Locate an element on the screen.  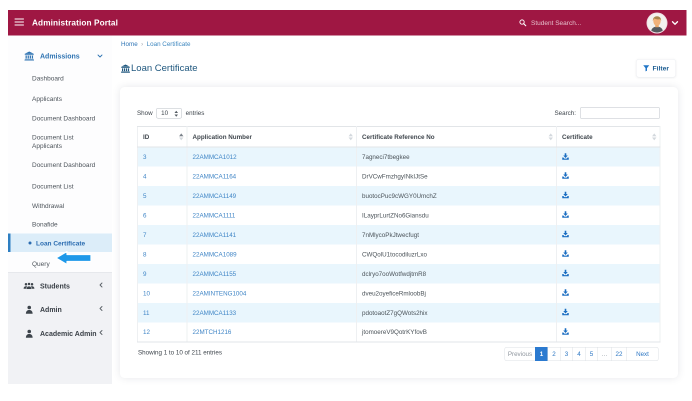
cell-application-number: 22AMMCA1141 is located at coordinates (271, 235).